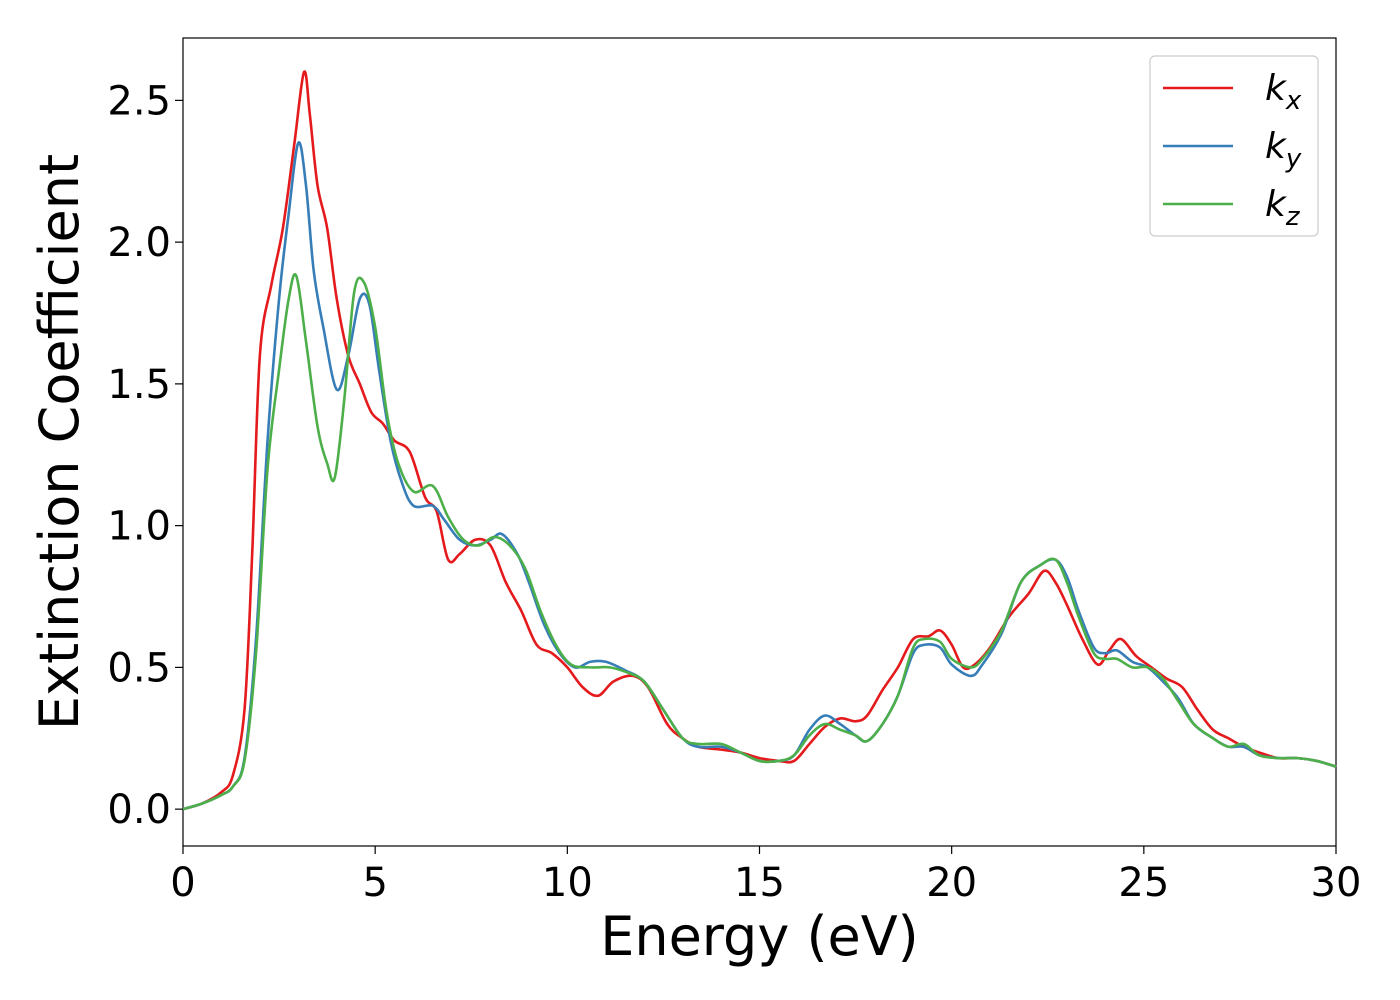  Describe the element at coordinates (759, 936) in the screenshot. I see `x-axis-title: Energy (eV)` at that location.